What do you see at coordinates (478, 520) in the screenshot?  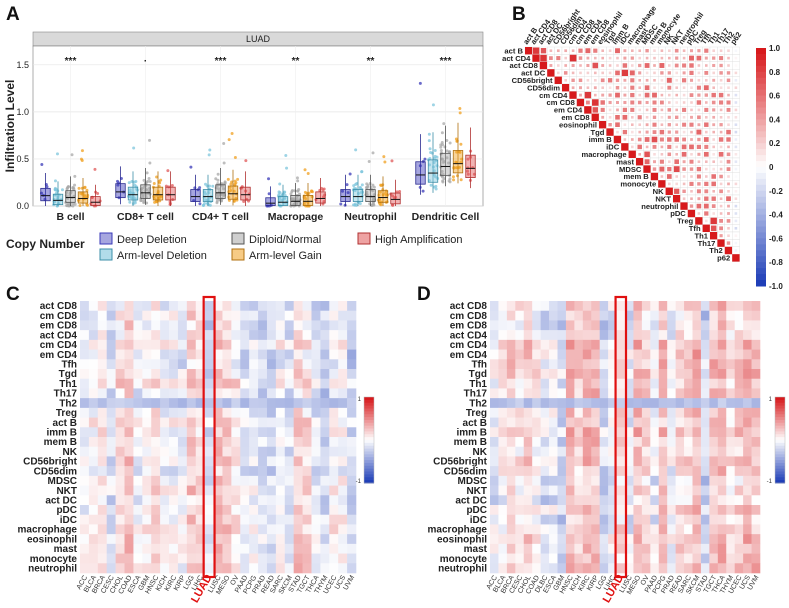 I see `row-label: iDC` at bounding box center [478, 520].